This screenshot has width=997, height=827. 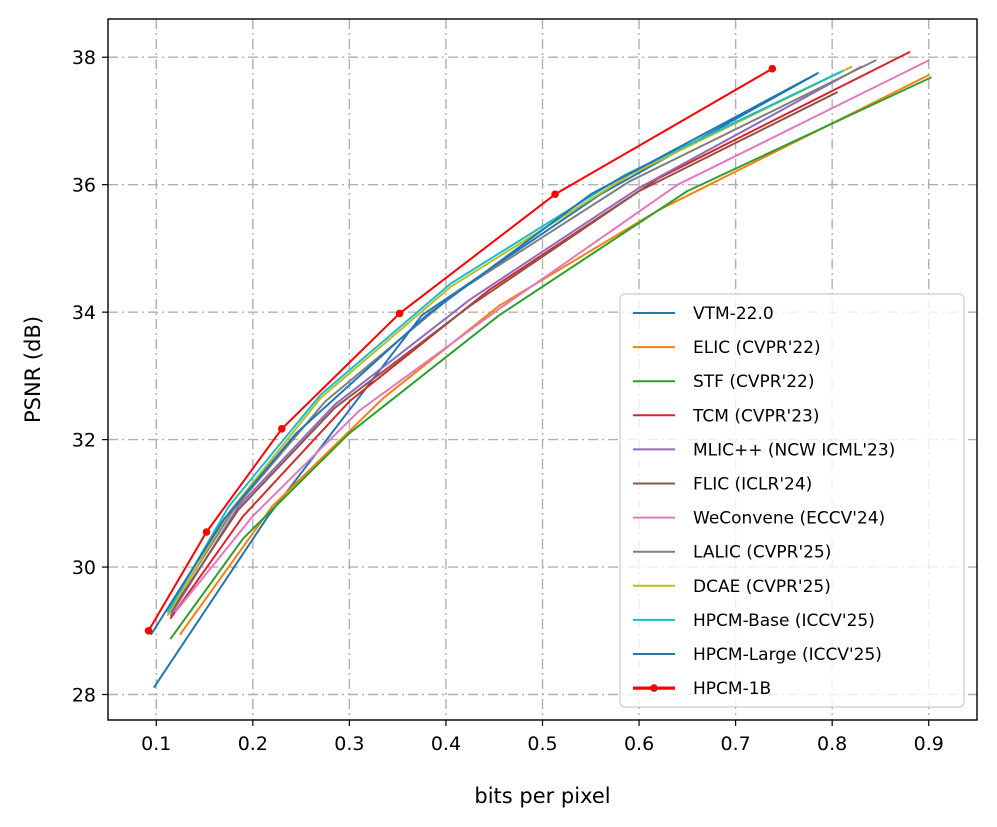 I want to click on legend-item: HPCM-Large (ICCV'25), so click(x=757, y=655).